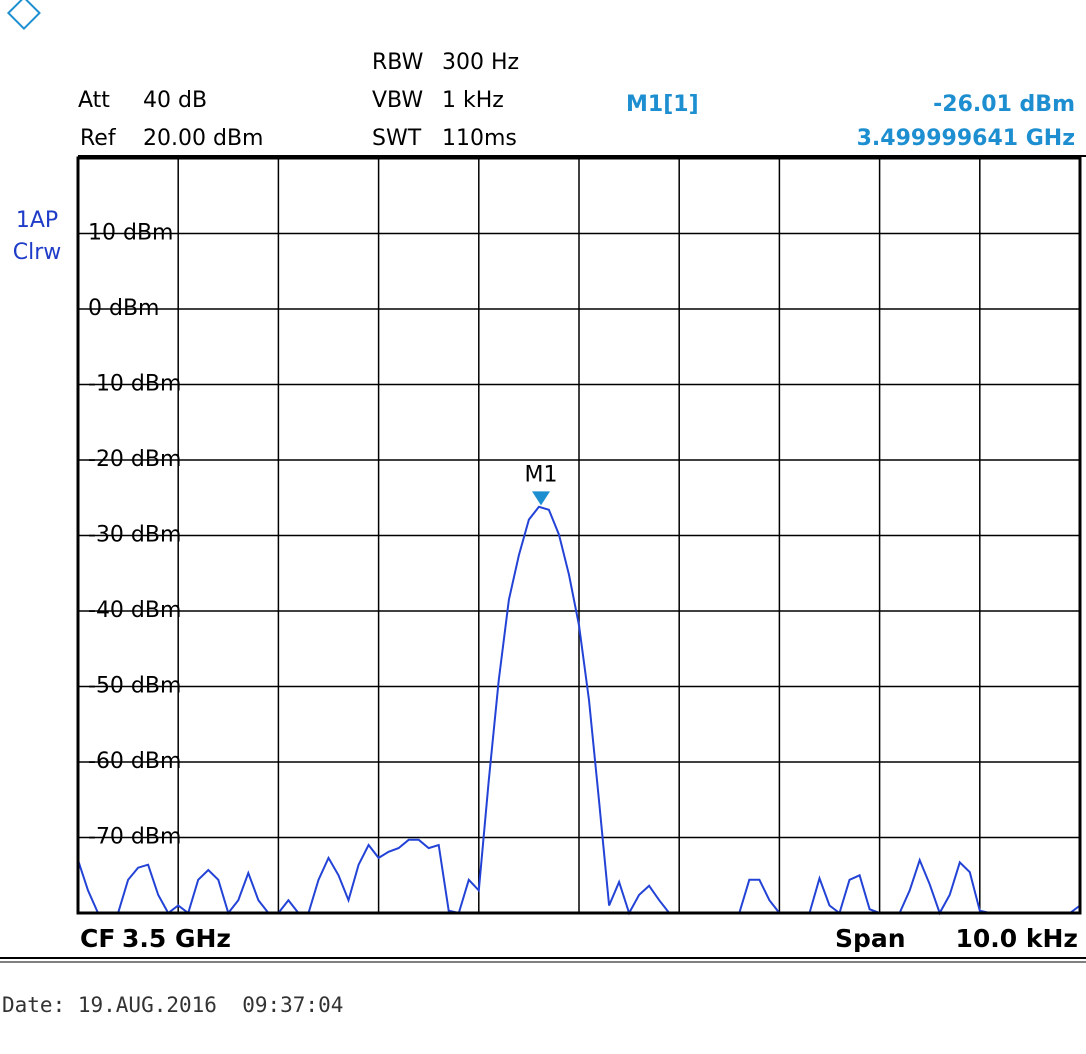 This screenshot has height=1054, width=1086. What do you see at coordinates (134, 535) in the screenshot?
I see `y-tick-label: -30 dBm` at bounding box center [134, 535].